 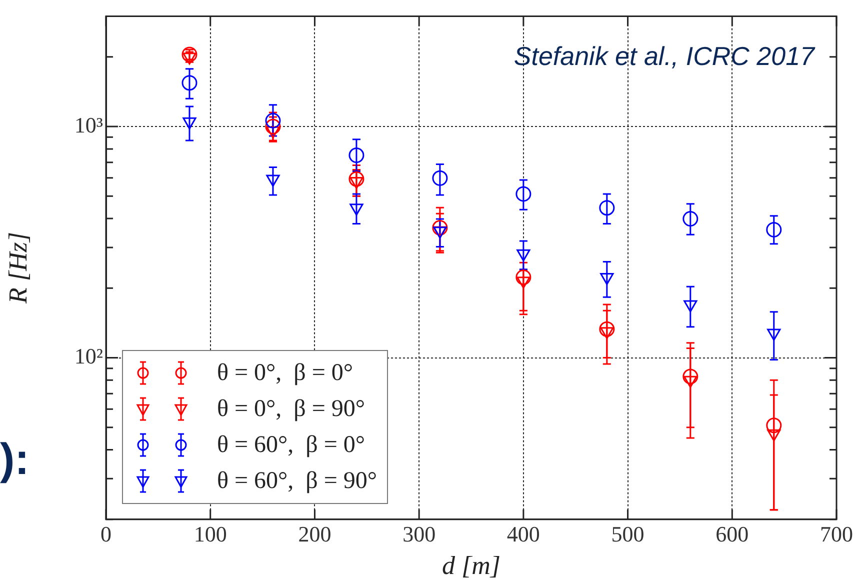 What do you see at coordinates (89, 125) in the screenshot?
I see `y-tick-label: 10³` at bounding box center [89, 125].